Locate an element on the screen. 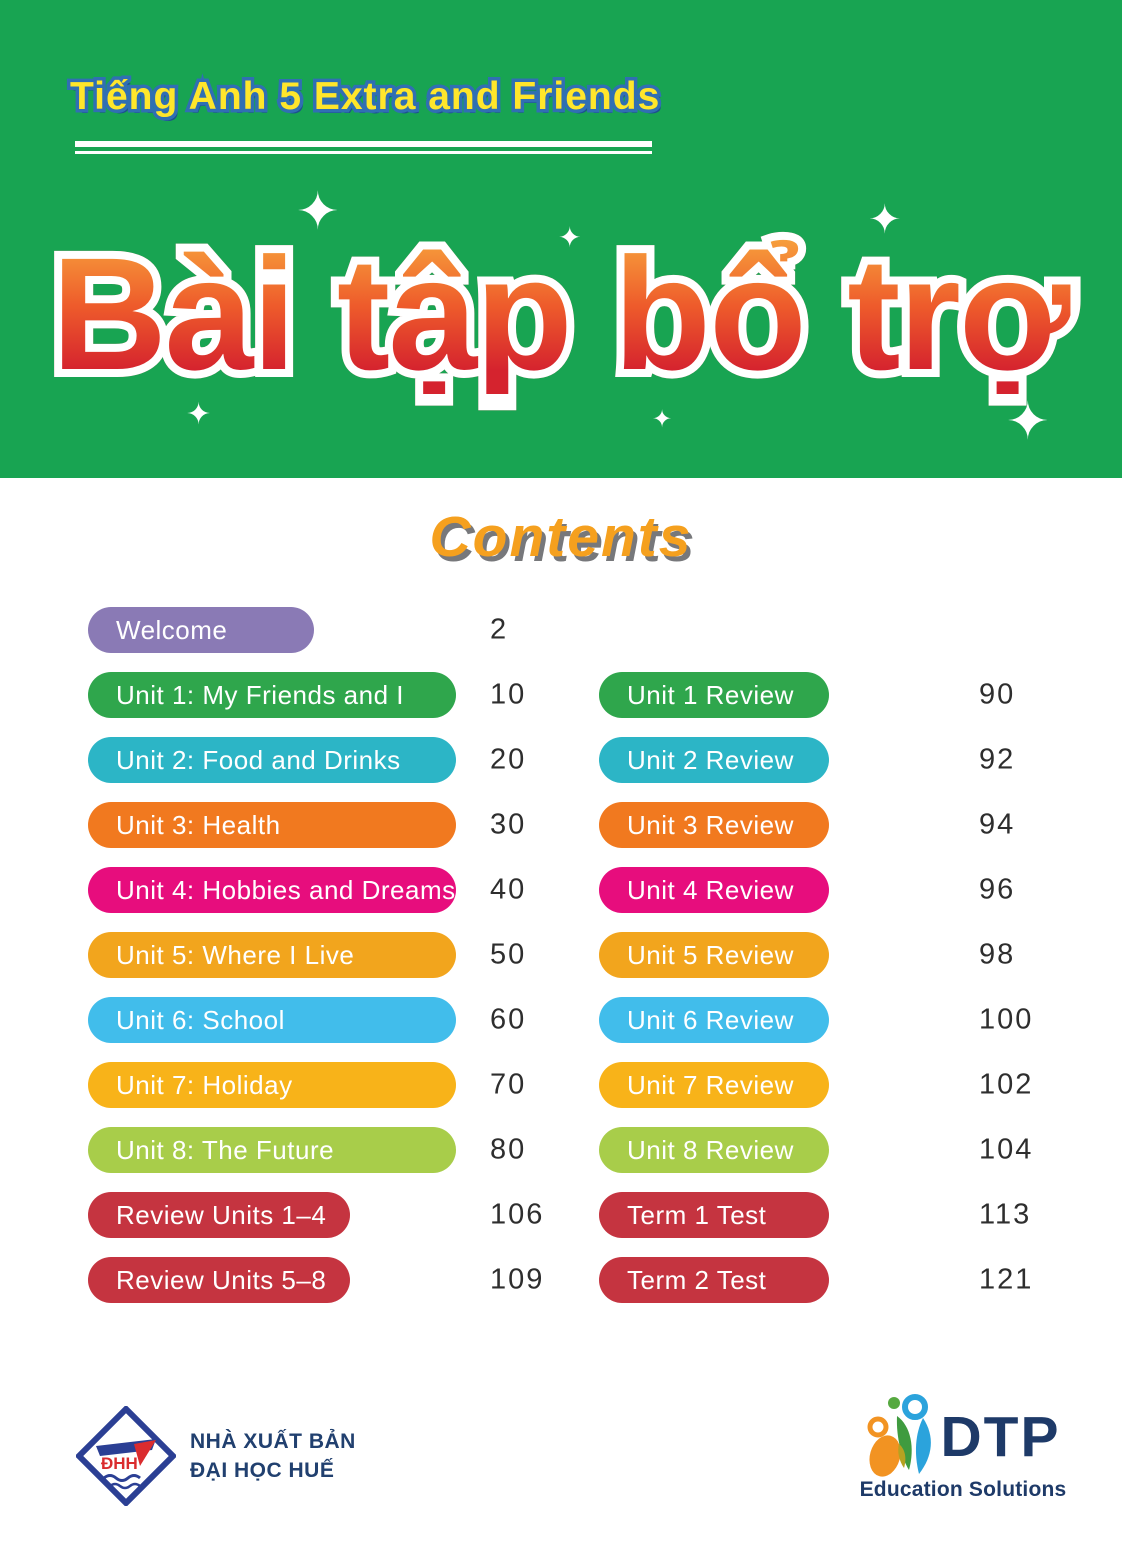 Image resolution: width=1122 pixels, height=1565 pixels. toc-pill-label: Unit 3: Health is located at coordinates (198, 824).